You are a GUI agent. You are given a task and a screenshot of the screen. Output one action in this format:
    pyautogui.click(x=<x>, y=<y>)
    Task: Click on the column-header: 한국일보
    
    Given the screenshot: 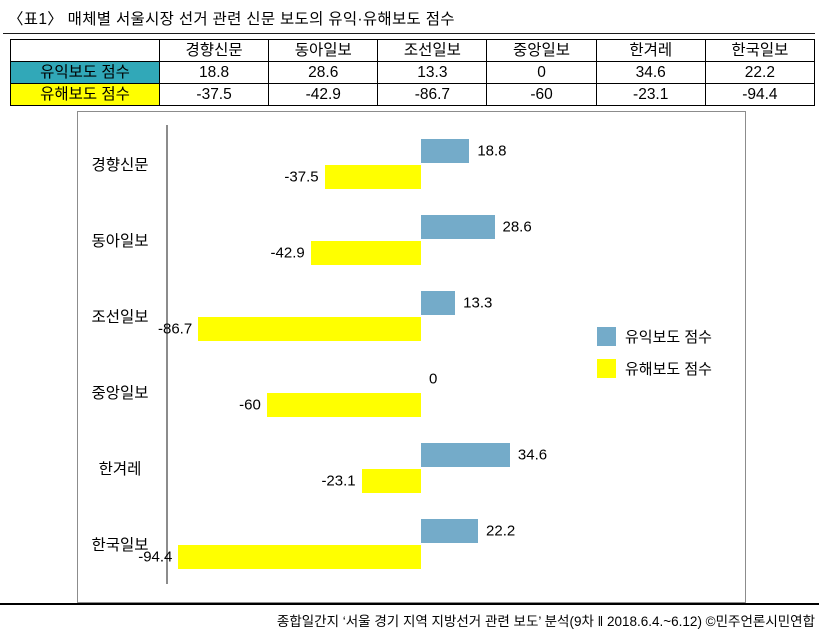 What is the action you would take?
    pyautogui.click(x=760, y=50)
    